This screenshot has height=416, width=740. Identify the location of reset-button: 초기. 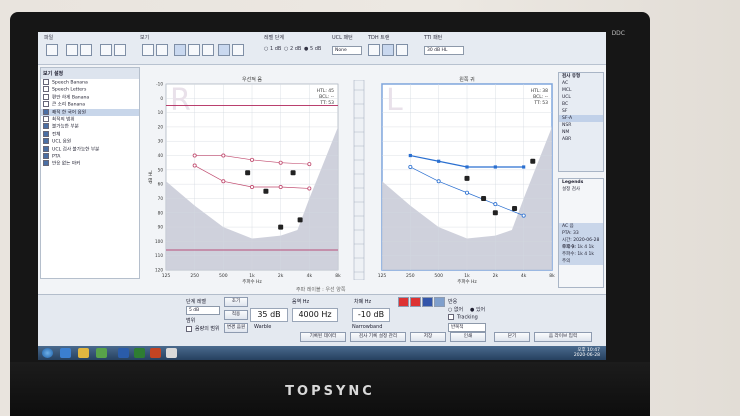
(236, 302).